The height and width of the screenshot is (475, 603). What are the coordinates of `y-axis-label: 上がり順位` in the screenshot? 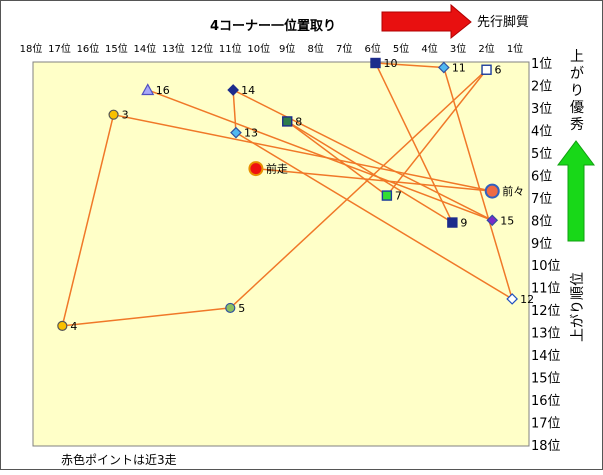 It's located at (578, 307).